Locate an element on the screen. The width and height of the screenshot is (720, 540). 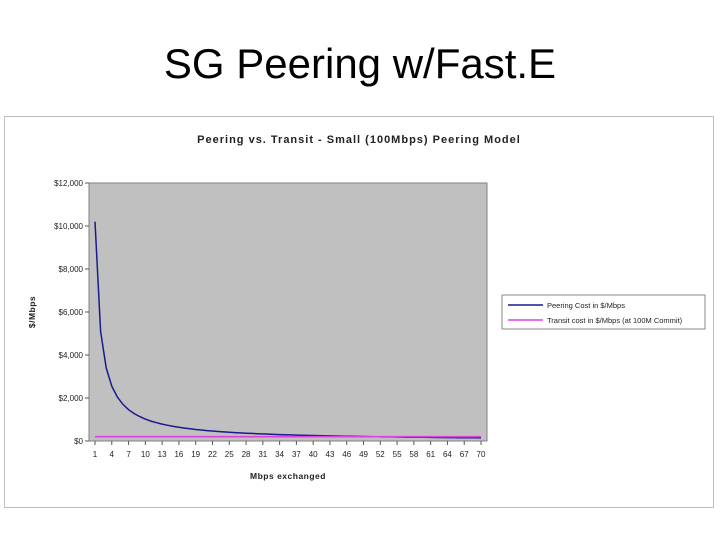
x-tick-label: 67 is located at coordinates (464, 454).